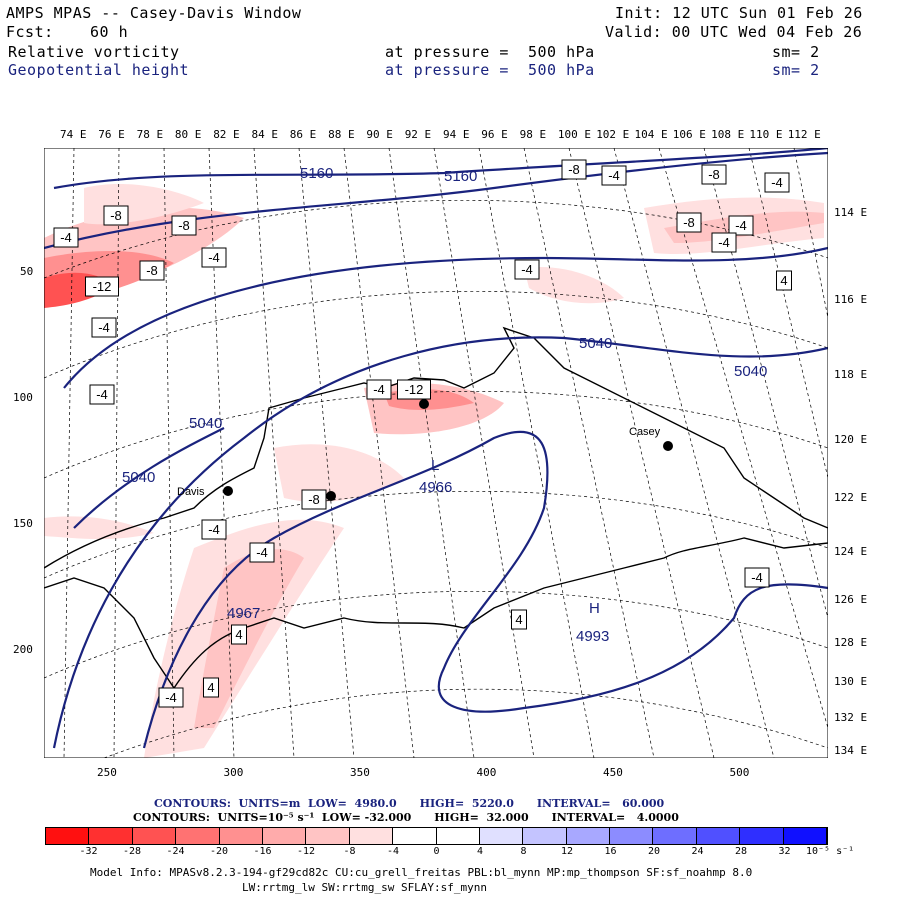 Image resolution: width=900 pixels, height=900 pixels. Describe the element at coordinates (109, 32) in the screenshot. I see `forecast-hour: 60 h` at that location.